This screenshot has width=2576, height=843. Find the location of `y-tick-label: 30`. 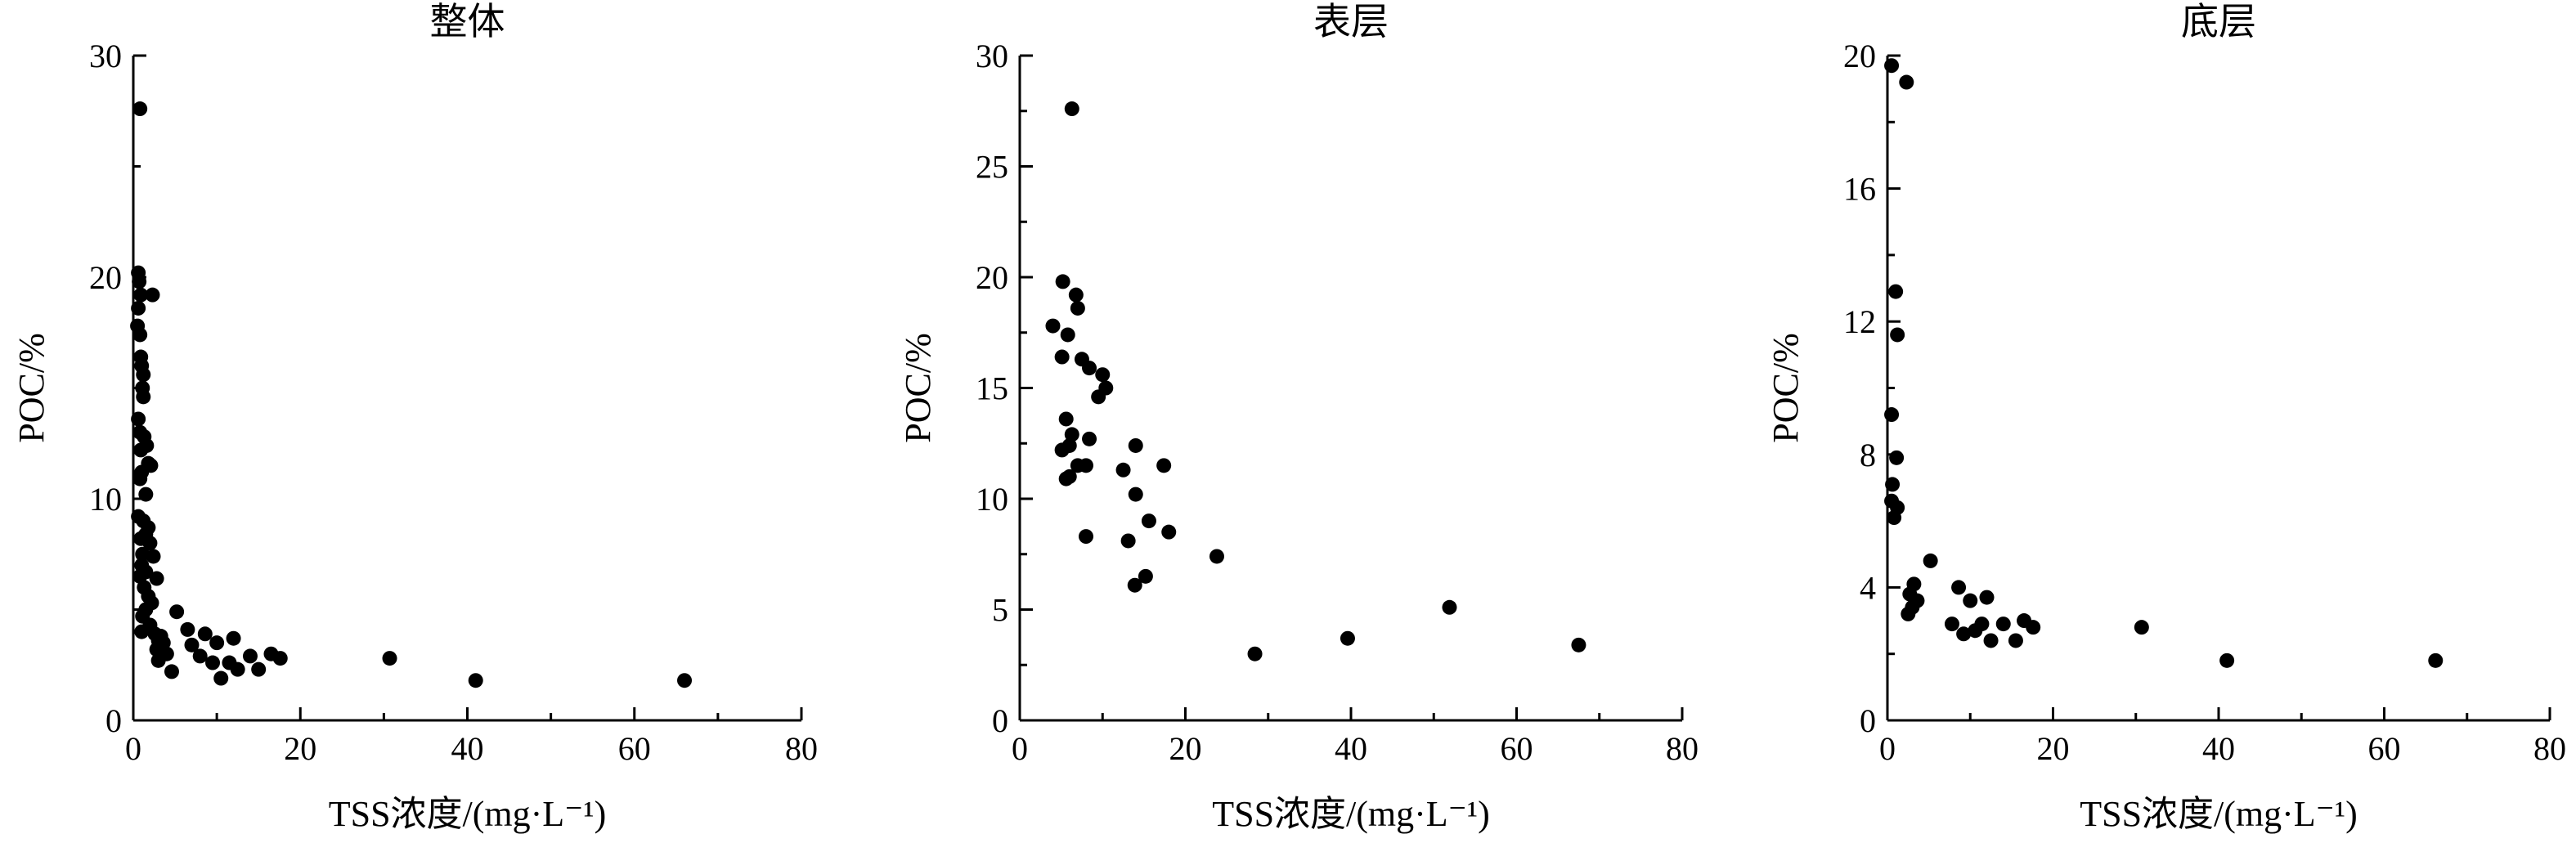

y-tick-label: 30 is located at coordinates (105, 56).